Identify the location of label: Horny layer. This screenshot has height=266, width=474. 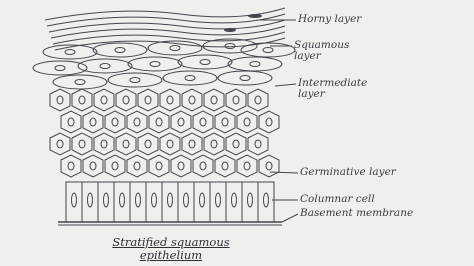
(330, 19).